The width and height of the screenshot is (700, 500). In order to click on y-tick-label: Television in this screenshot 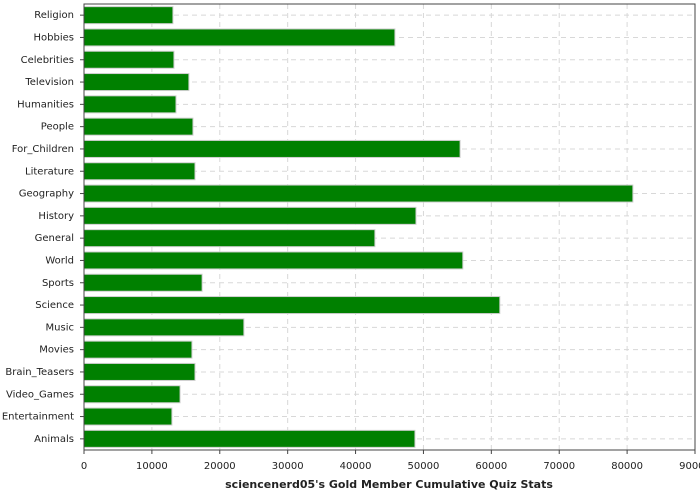, I will do `click(49, 82)`.